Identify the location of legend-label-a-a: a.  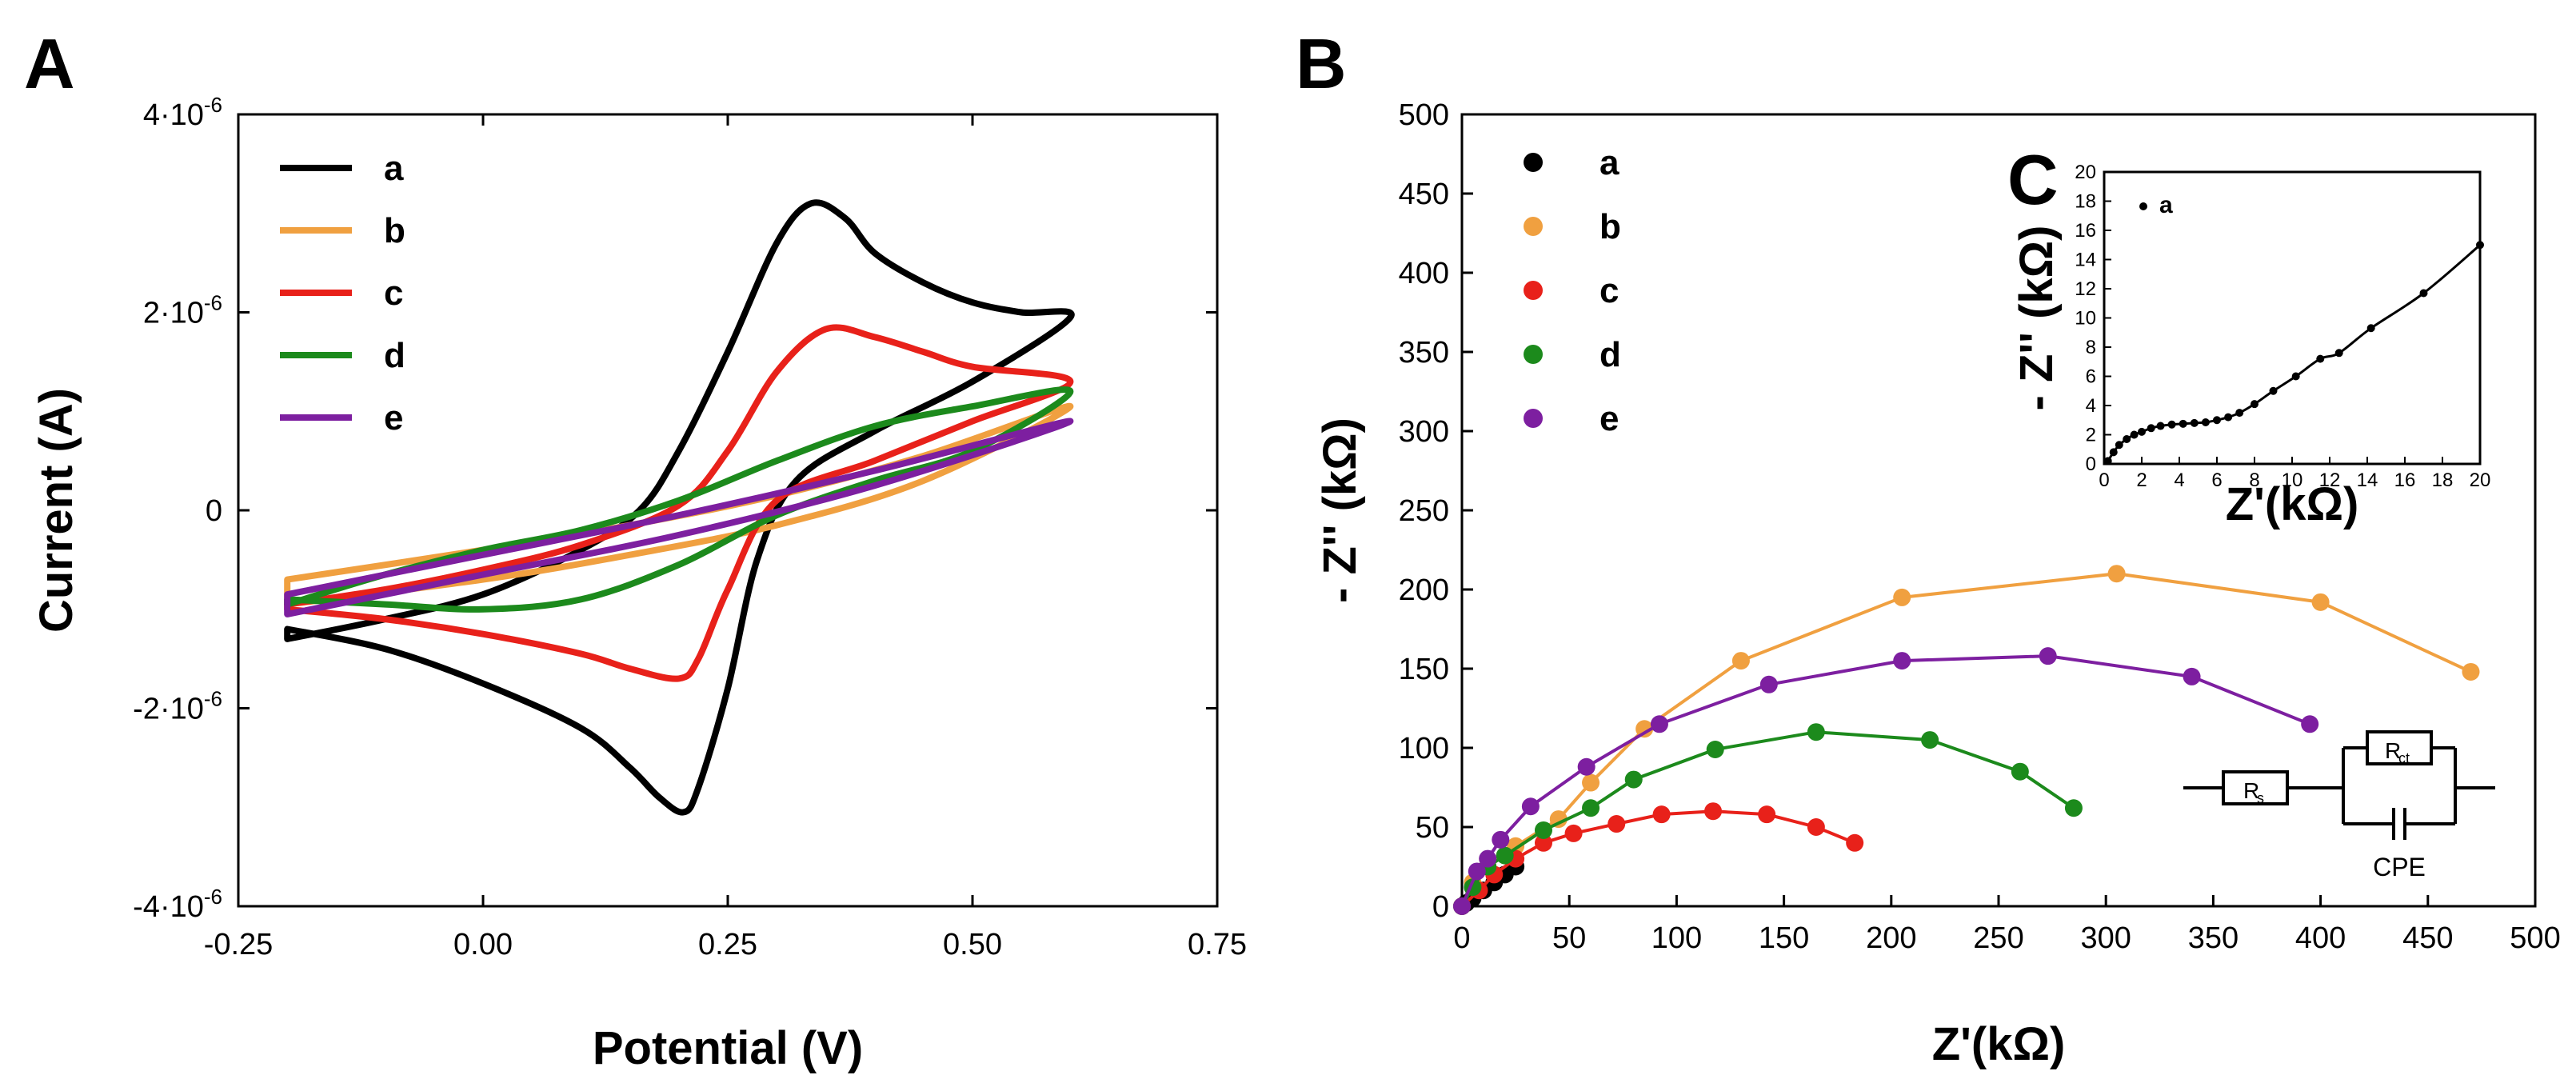
(394, 168).